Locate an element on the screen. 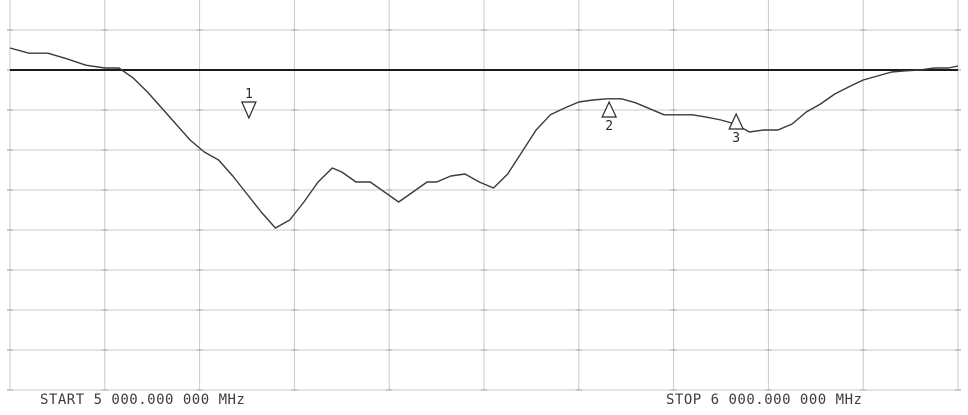  marker-3: 3 is located at coordinates (736, 129).